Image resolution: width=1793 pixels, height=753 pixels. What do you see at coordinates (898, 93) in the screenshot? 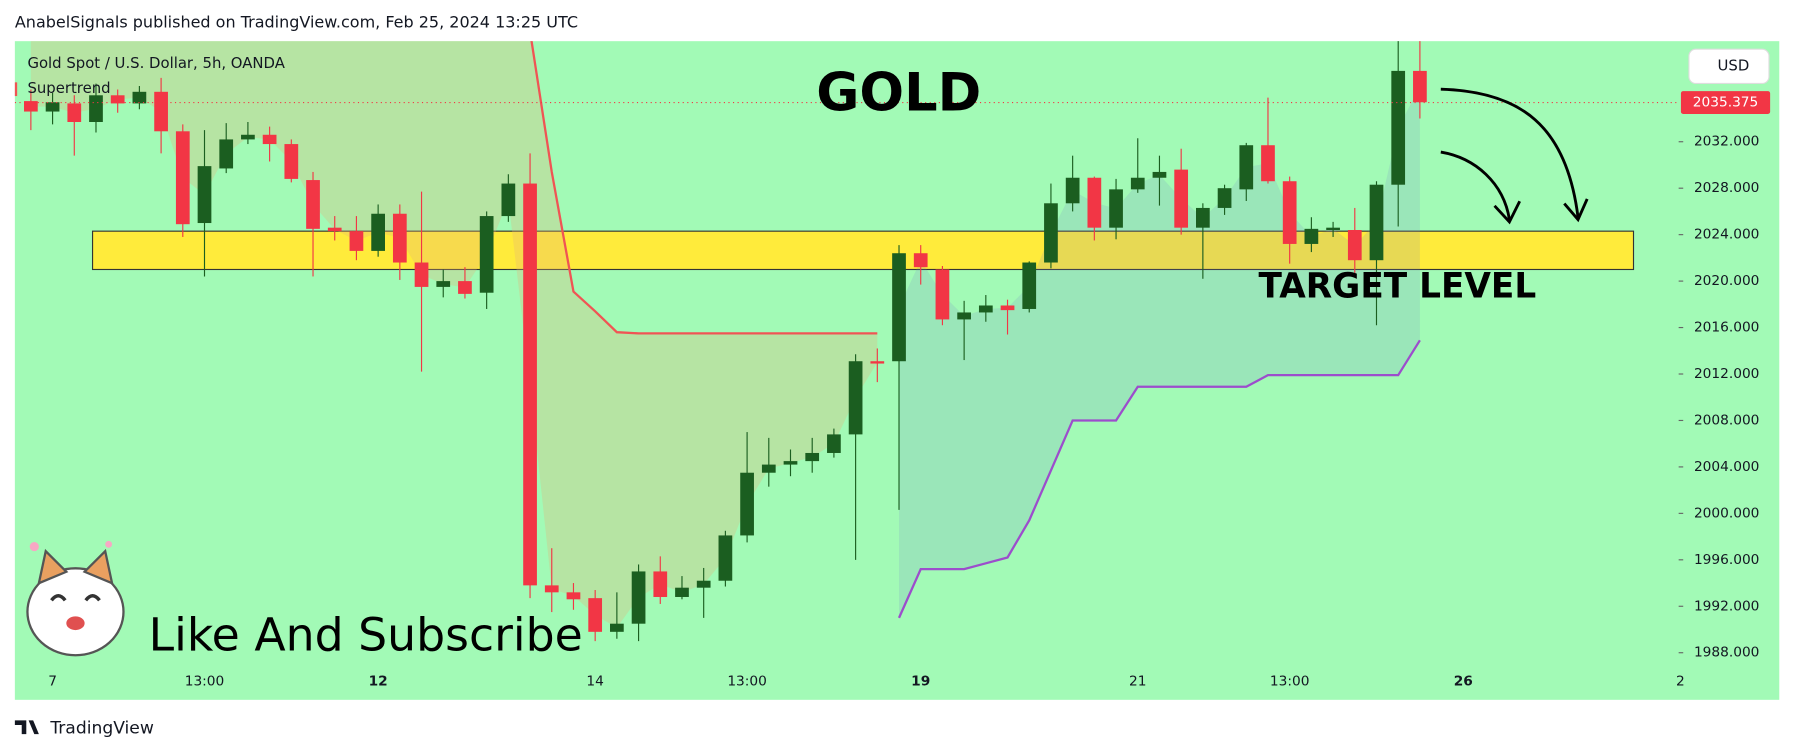
I see `title: GOLD` at bounding box center [898, 93].